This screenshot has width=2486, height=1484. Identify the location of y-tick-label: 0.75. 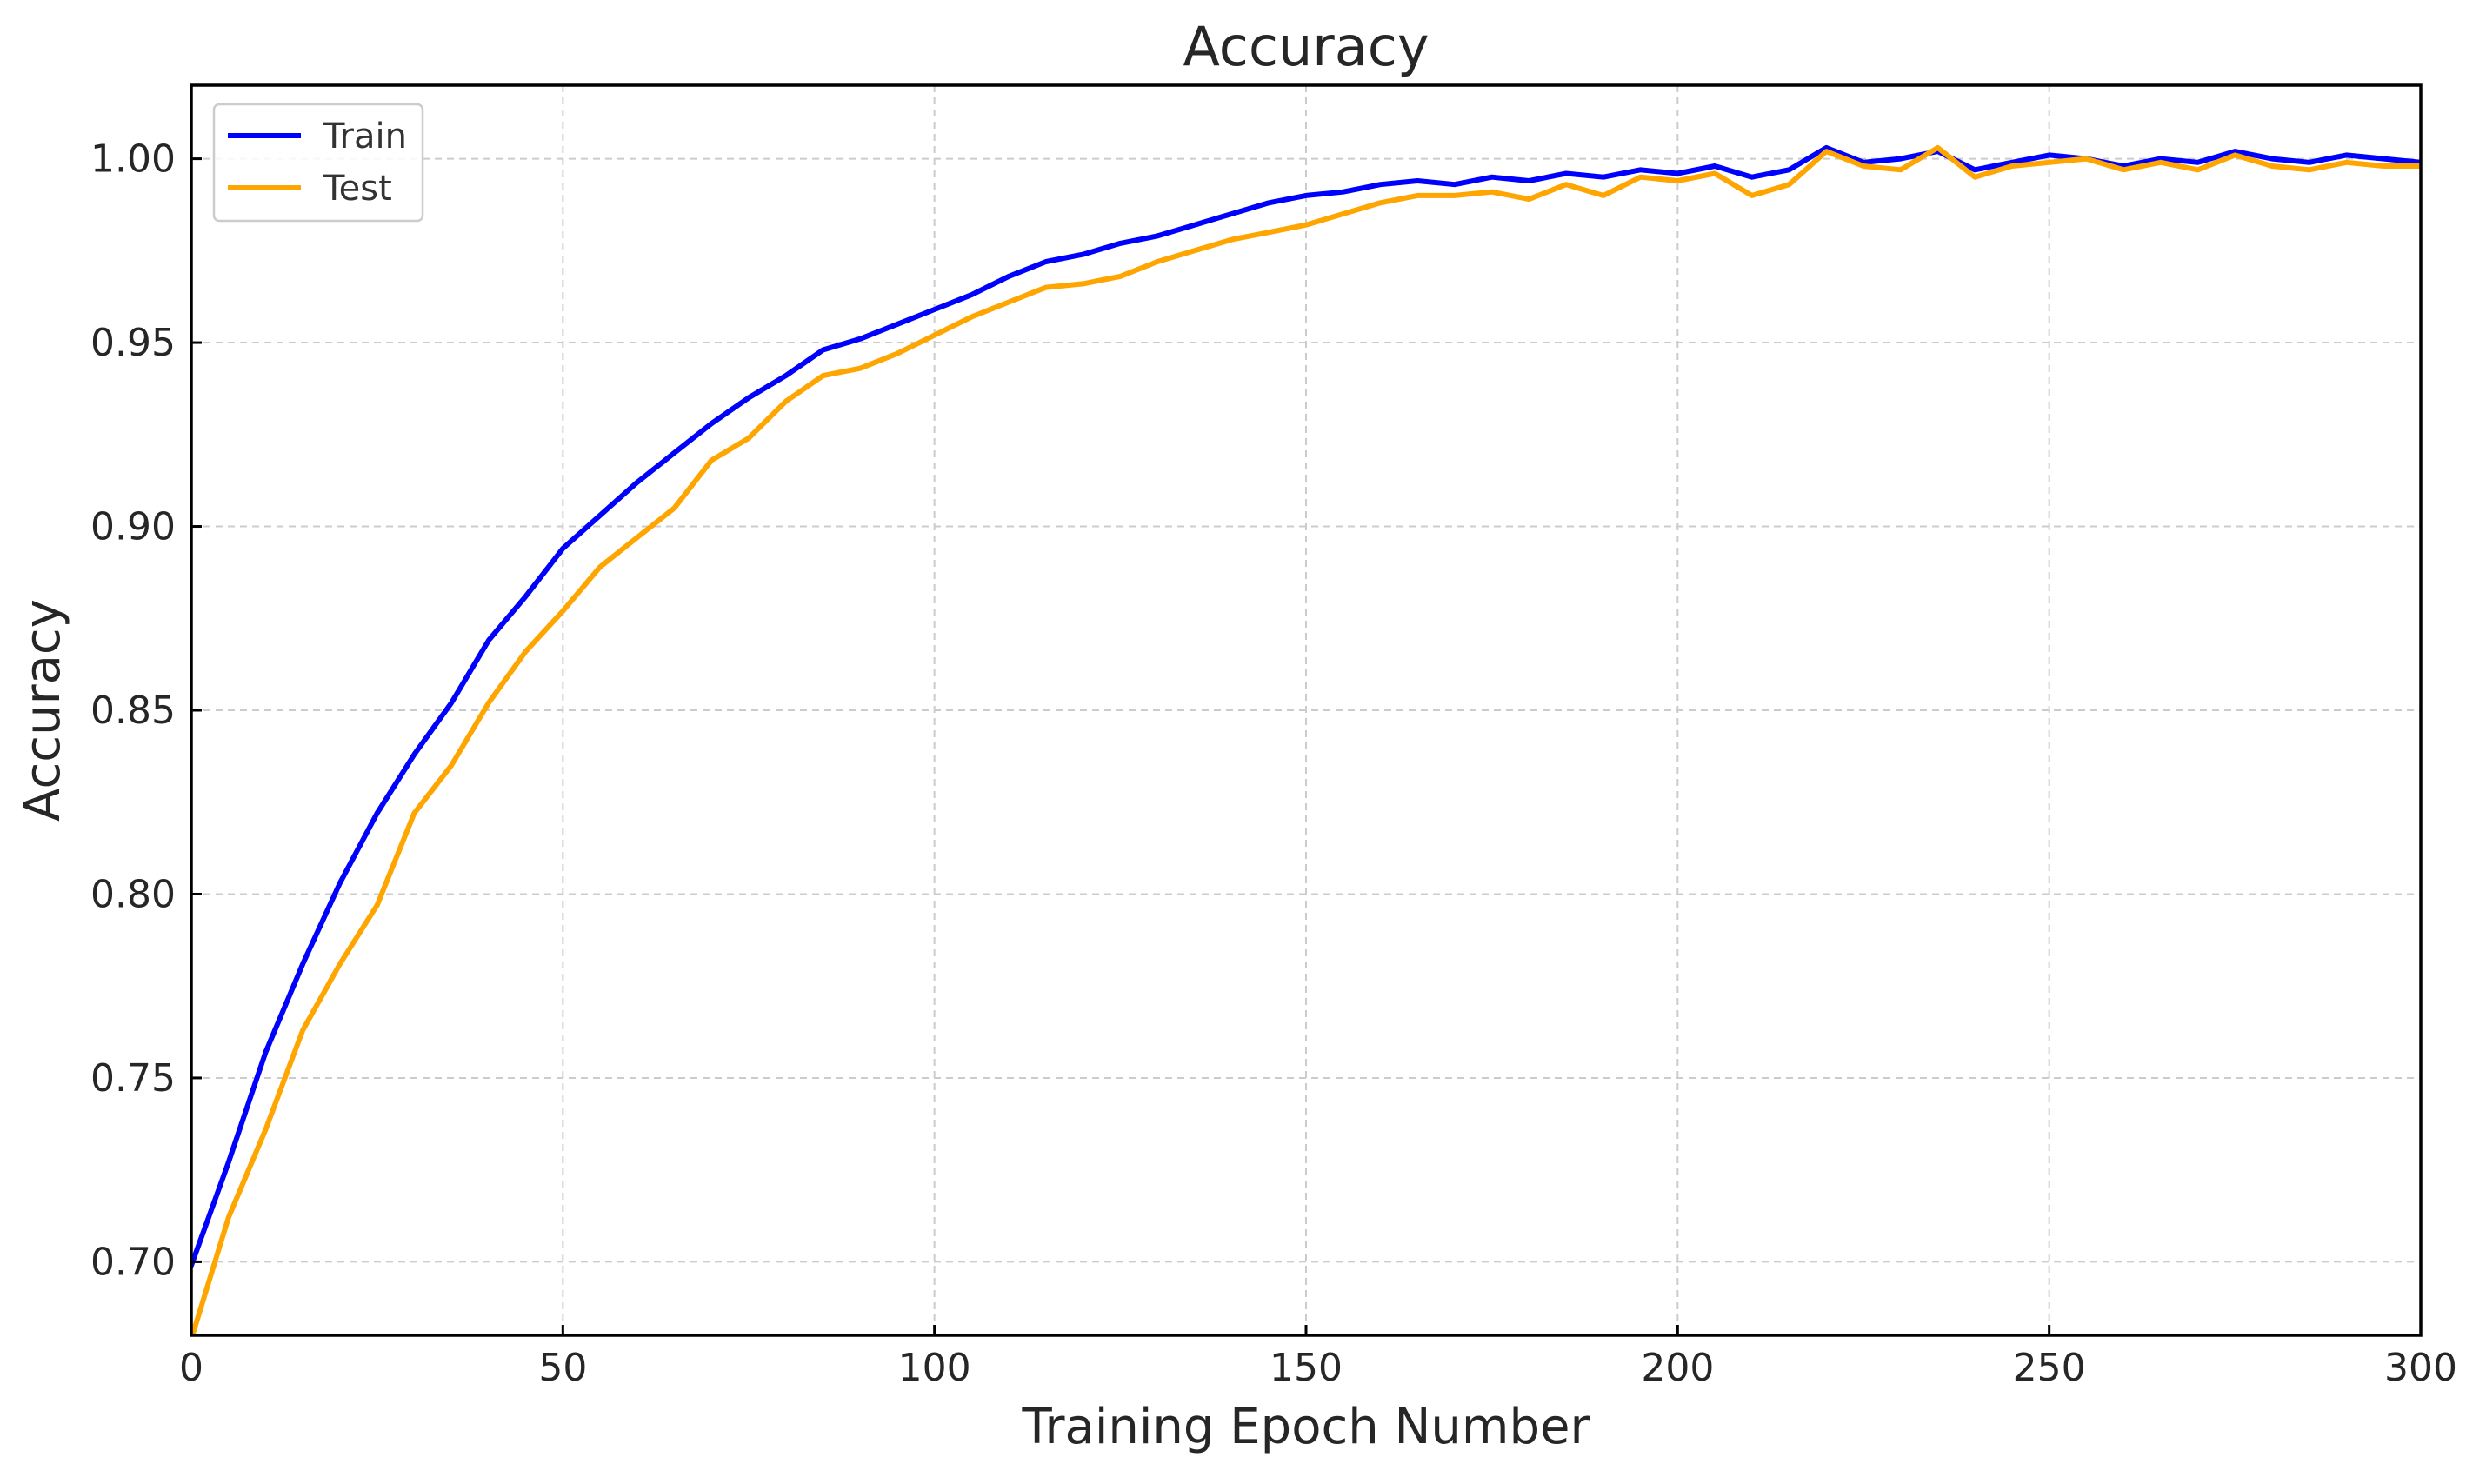
(133, 1078).